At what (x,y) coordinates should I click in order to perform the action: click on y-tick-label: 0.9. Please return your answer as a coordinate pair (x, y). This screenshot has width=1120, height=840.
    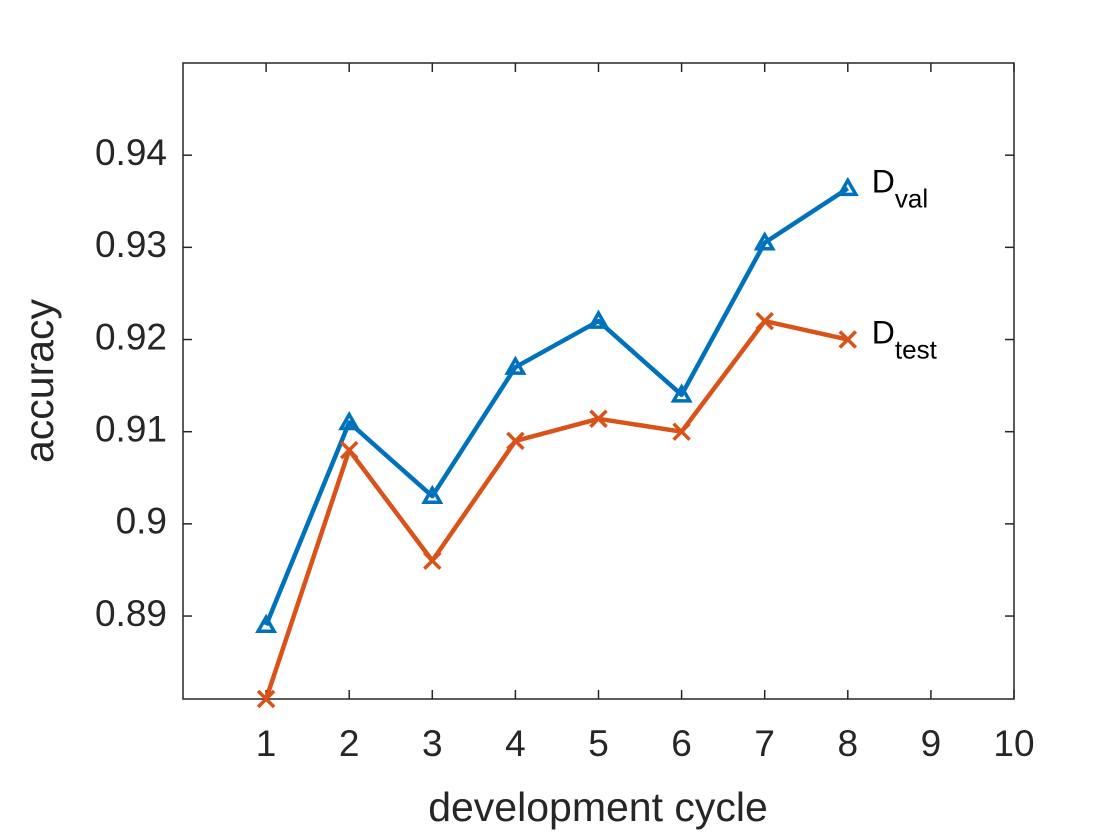
    Looking at the image, I should click on (141, 521).